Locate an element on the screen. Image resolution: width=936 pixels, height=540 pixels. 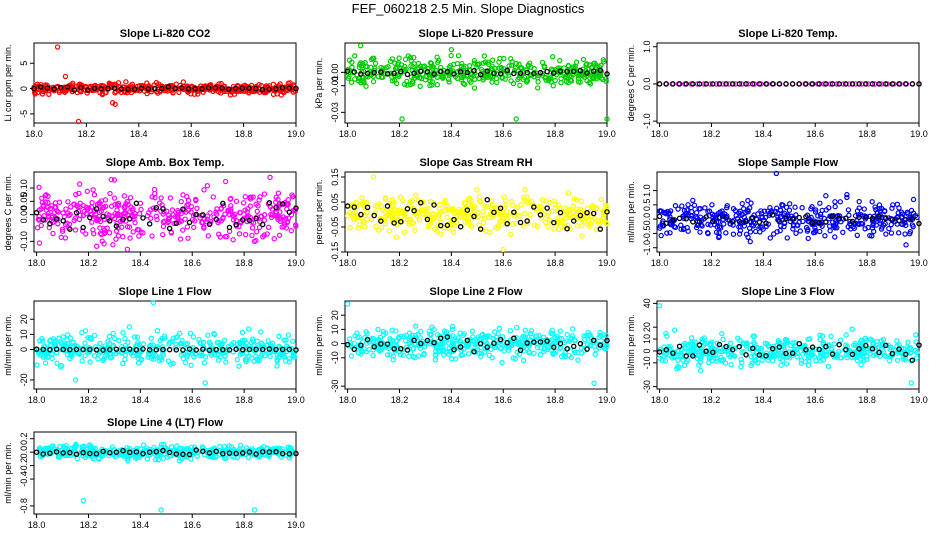
x-tick-label: 19.0 is located at coordinates (607, 134).